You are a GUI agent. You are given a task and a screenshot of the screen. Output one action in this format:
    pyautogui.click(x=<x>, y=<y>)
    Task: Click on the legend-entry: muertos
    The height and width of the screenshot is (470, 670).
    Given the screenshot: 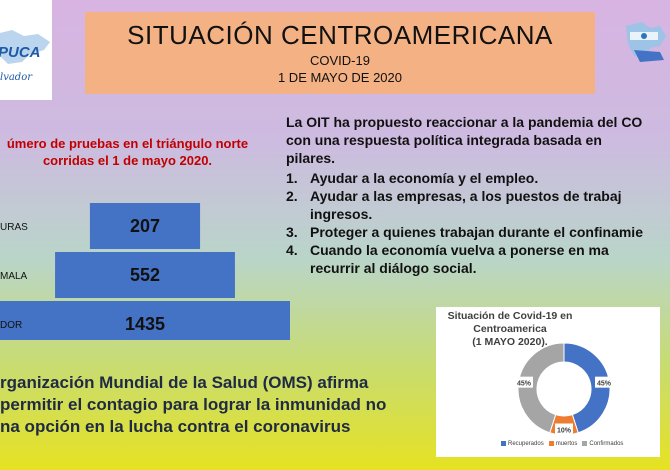 What is the action you would take?
    pyautogui.click(x=566, y=444)
    